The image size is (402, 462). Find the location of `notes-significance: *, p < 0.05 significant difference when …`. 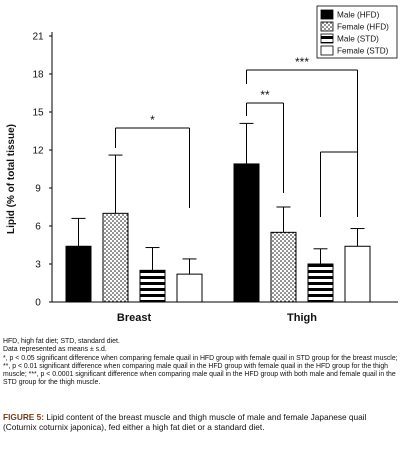

notes-significance: *, p < 0.05 significant difference when … is located at coordinates (200, 370).